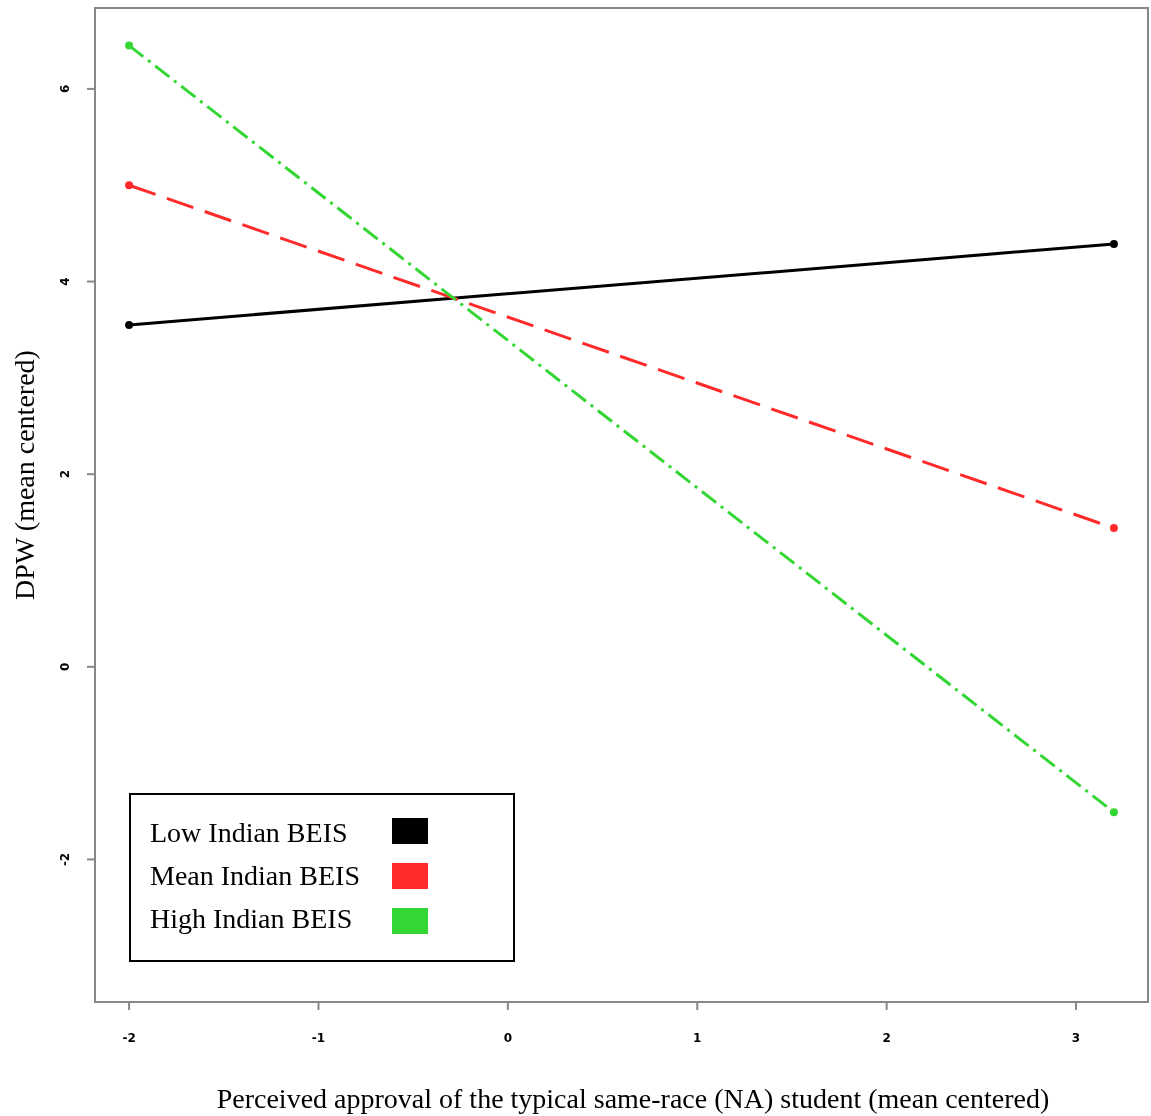  Describe the element at coordinates (251, 918) in the screenshot. I see `legend-label: High Indian BEIS` at that location.